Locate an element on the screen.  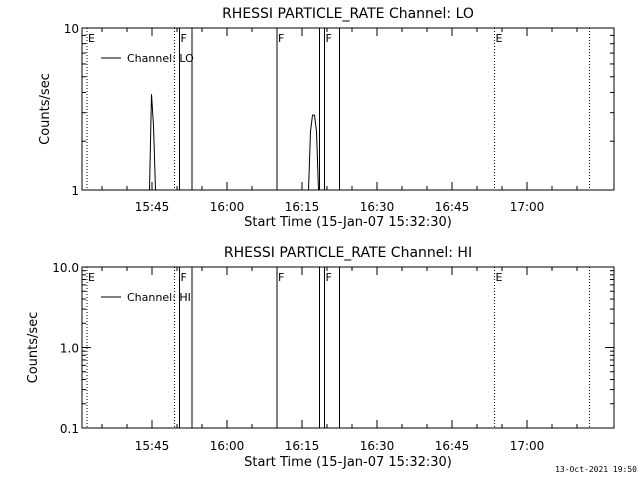
panel2-xtick-label: 15:45 is located at coordinates (152, 446).